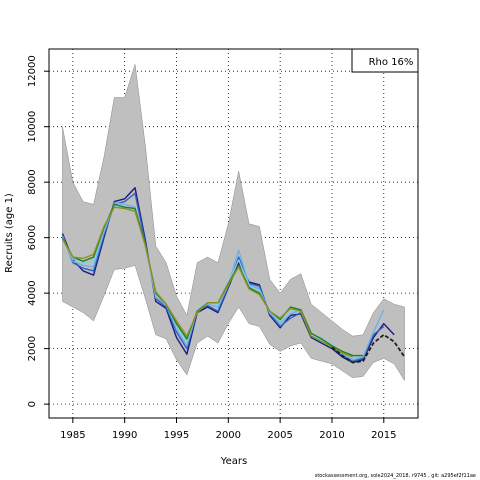 The image size is (480, 480). I want to click on x-tick-label-2015: 2015, so click(383, 435).